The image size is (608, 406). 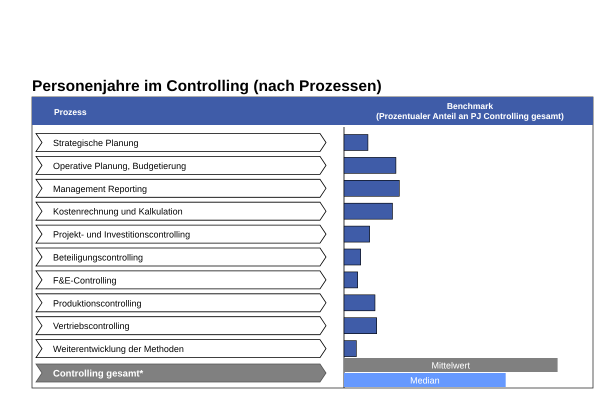 What do you see at coordinates (207, 86) in the screenshot?
I see `text: Personenjahre im Controlling (nach Prozessen)` at bounding box center [207, 86].